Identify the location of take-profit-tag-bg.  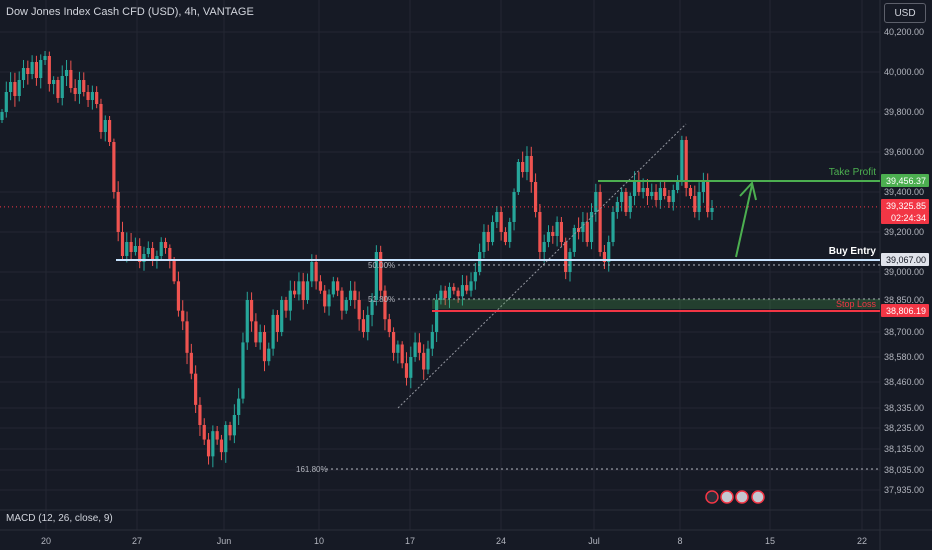
(905, 180).